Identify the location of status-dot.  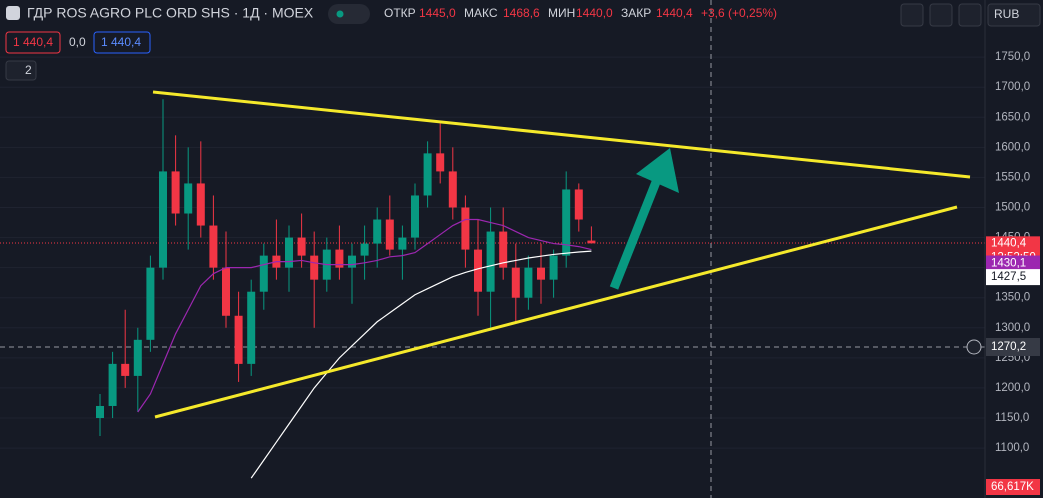
(340, 14).